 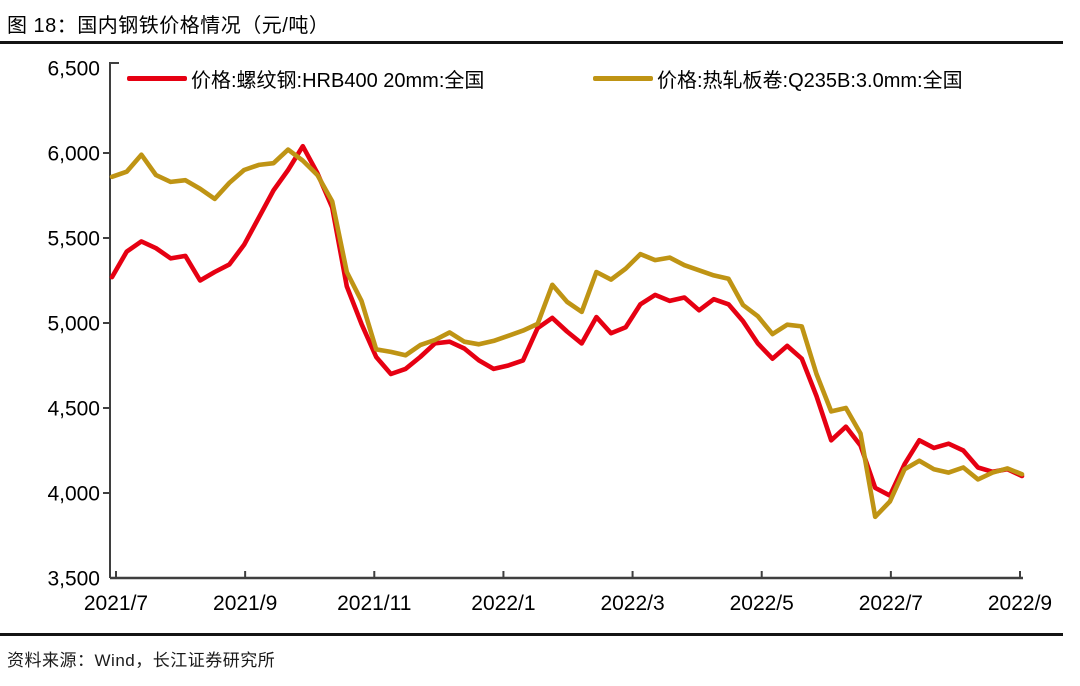 What do you see at coordinates (73, 154) in the screenshot?
I see `y-axis-label: 6,000` at bounding box center [73, 154].